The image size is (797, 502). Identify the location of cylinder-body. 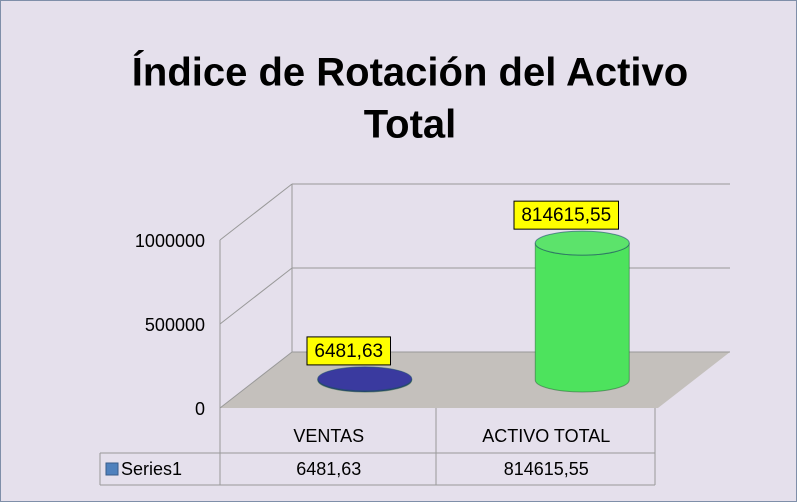
(582, 318).